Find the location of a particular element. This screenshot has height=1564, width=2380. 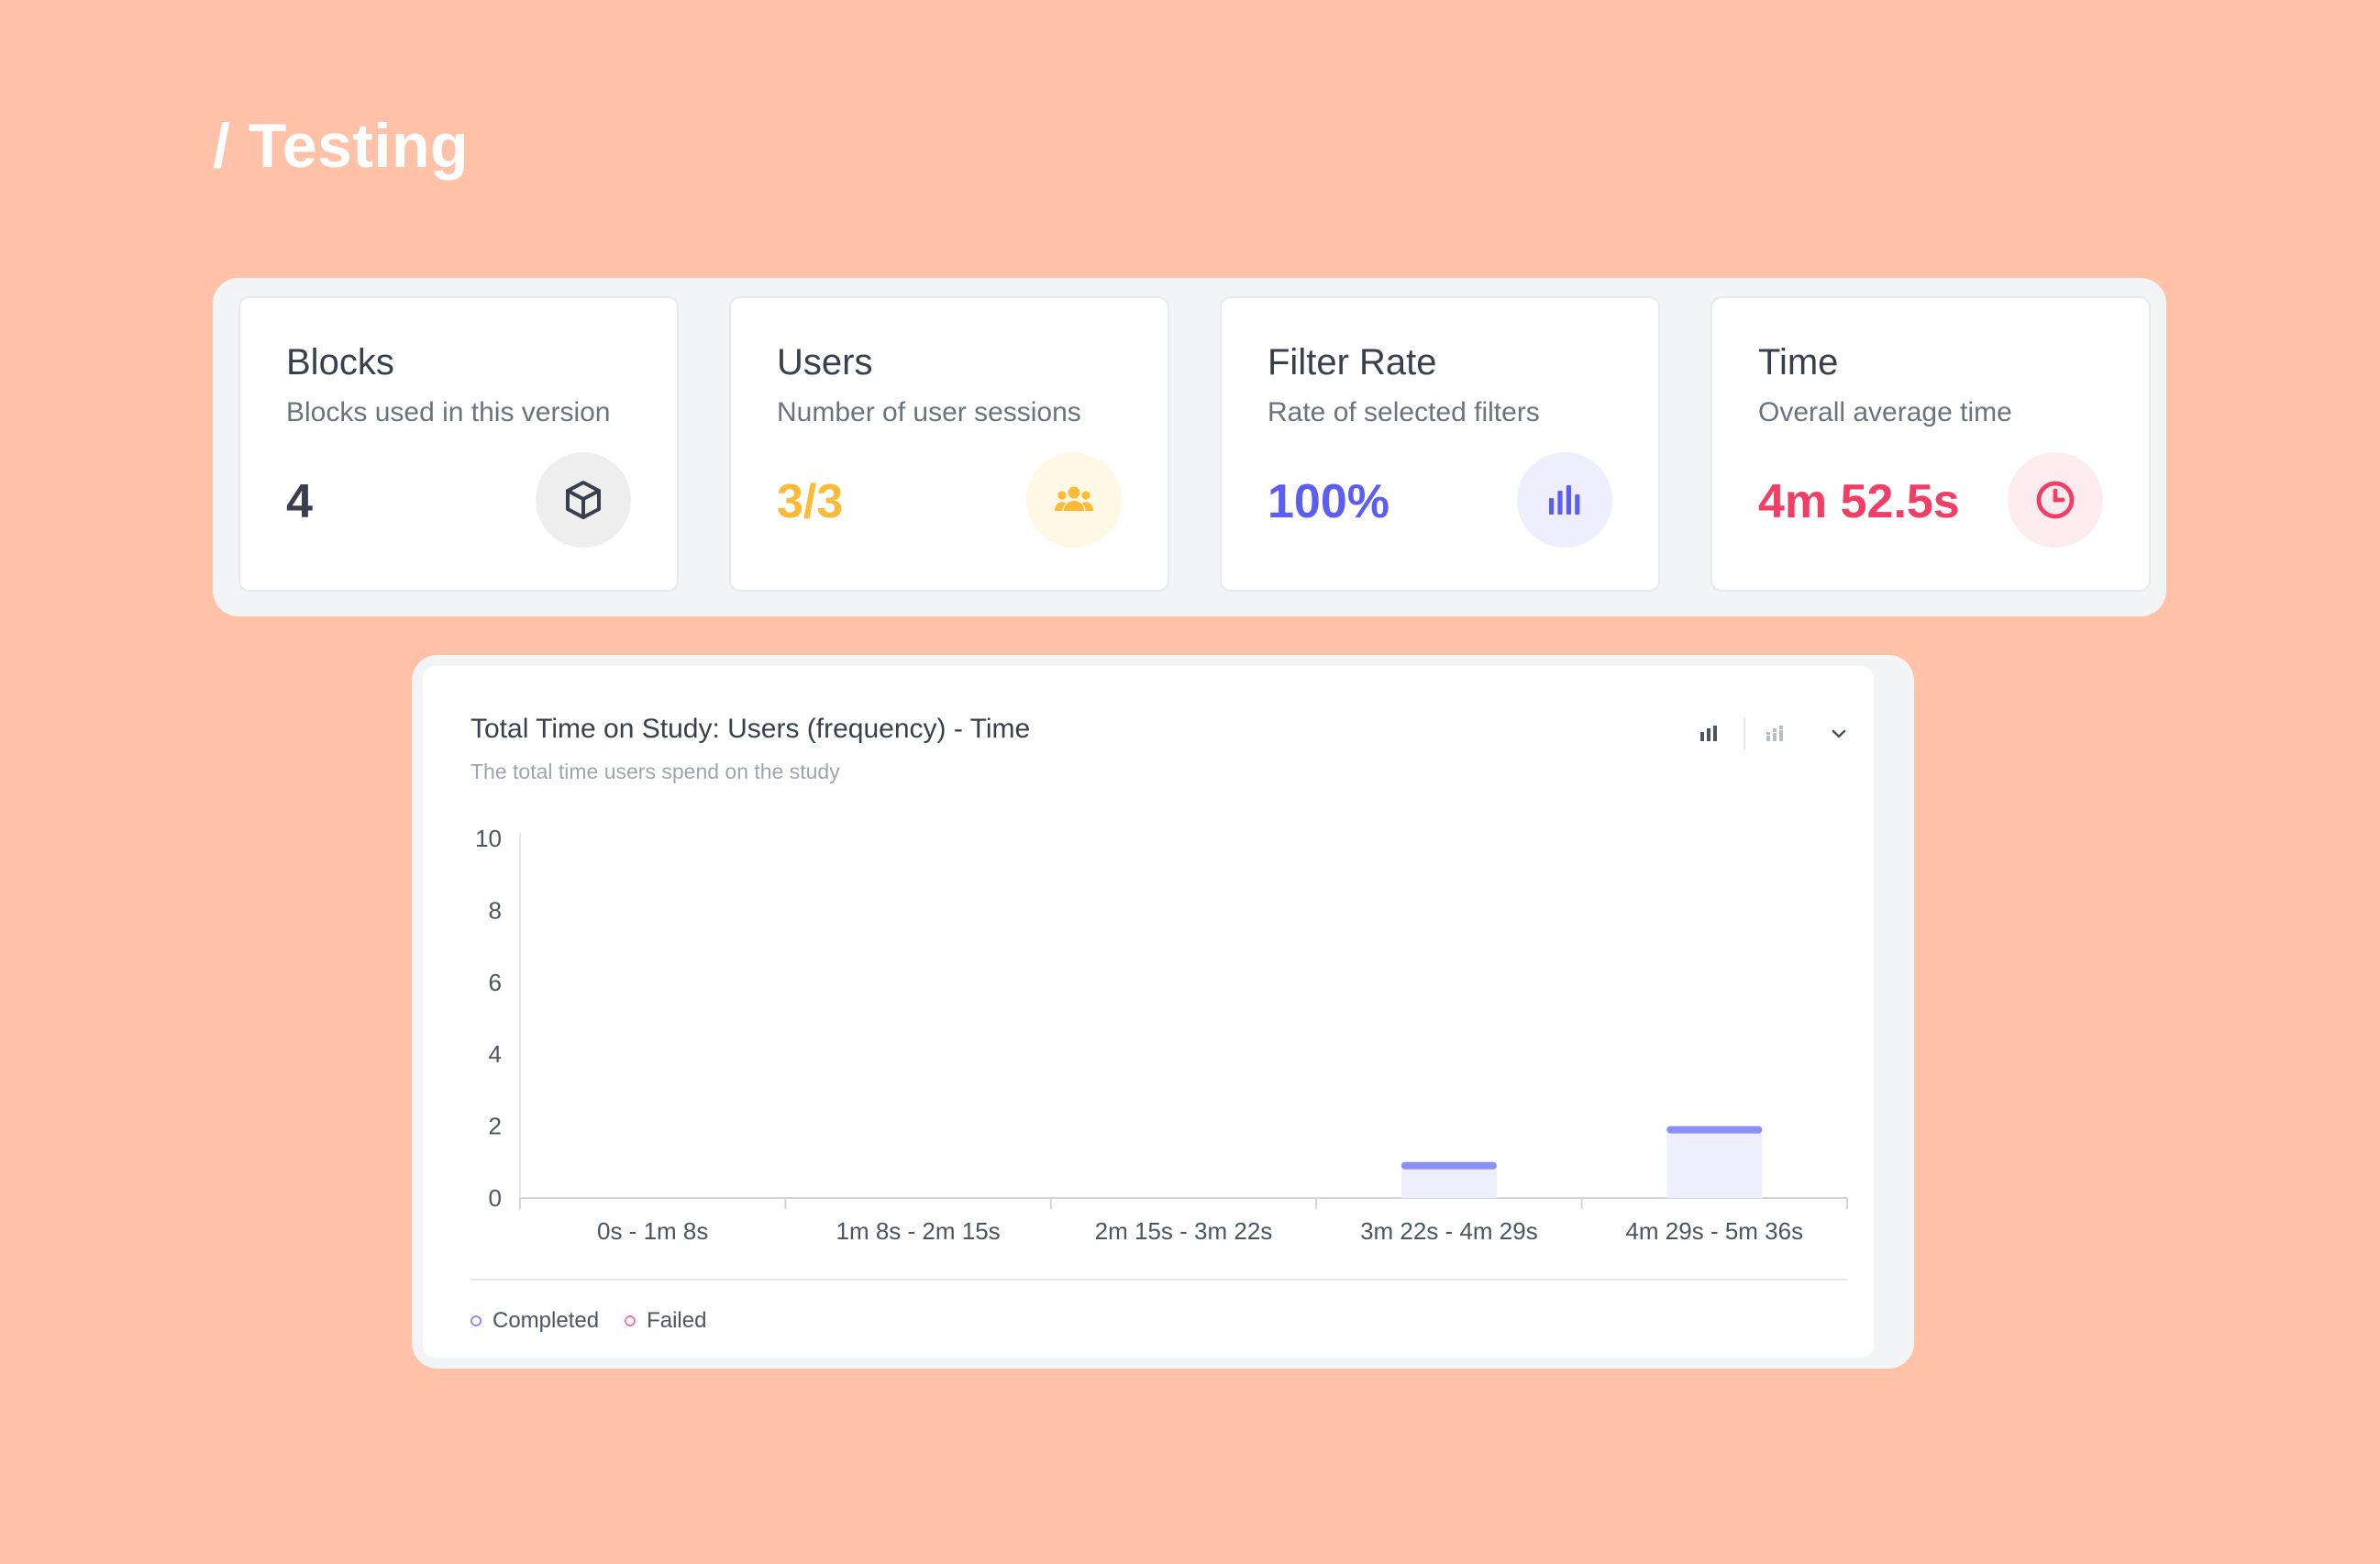

y-tick-label: 6 is located at coordinates (495, 982).